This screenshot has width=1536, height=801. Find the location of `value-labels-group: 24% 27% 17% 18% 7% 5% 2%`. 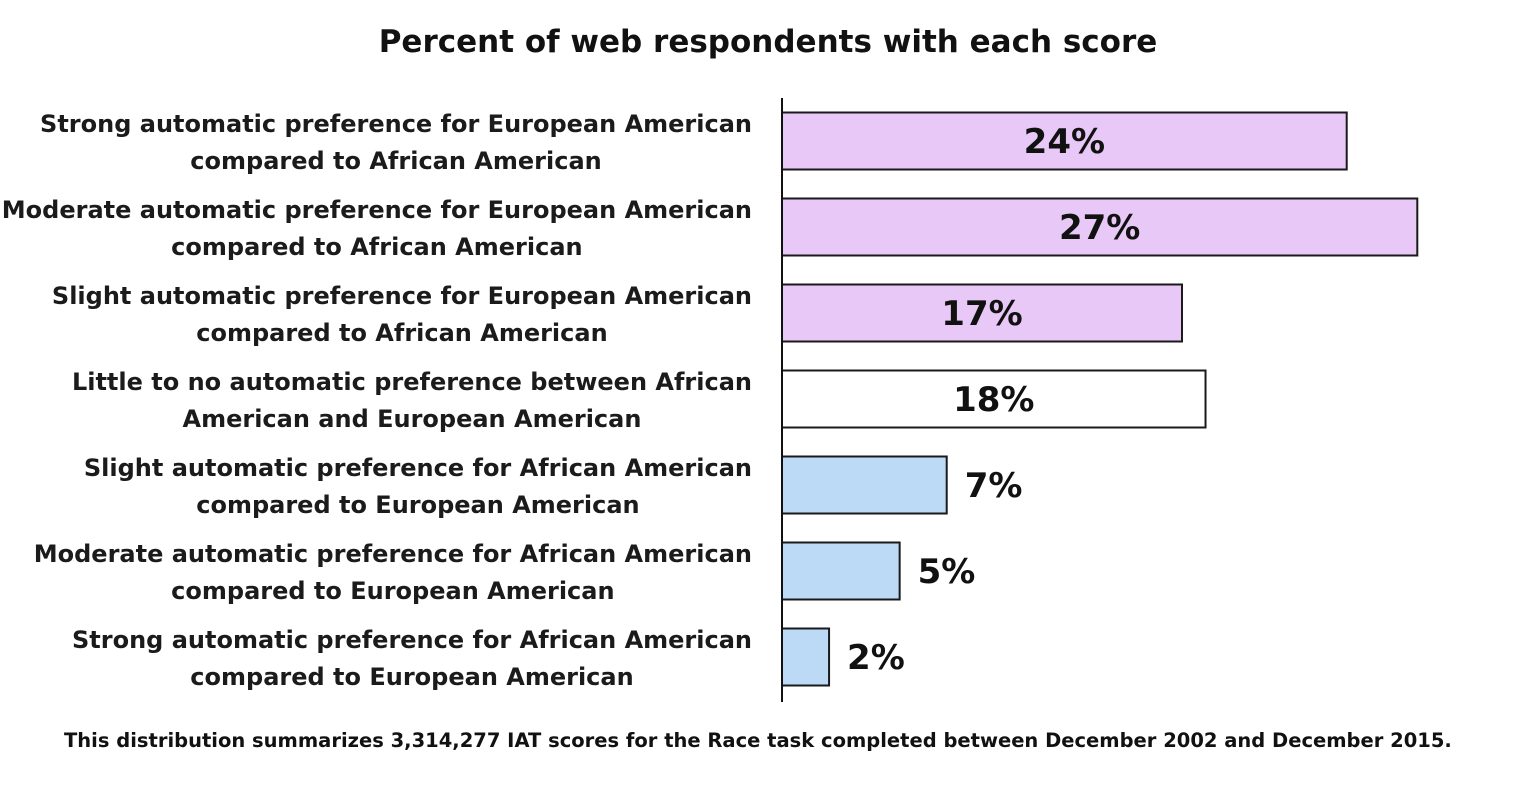

value-labels-group: 24% 27% 17% 18% 7% 5% 2% is located at coordinates (993, 400).